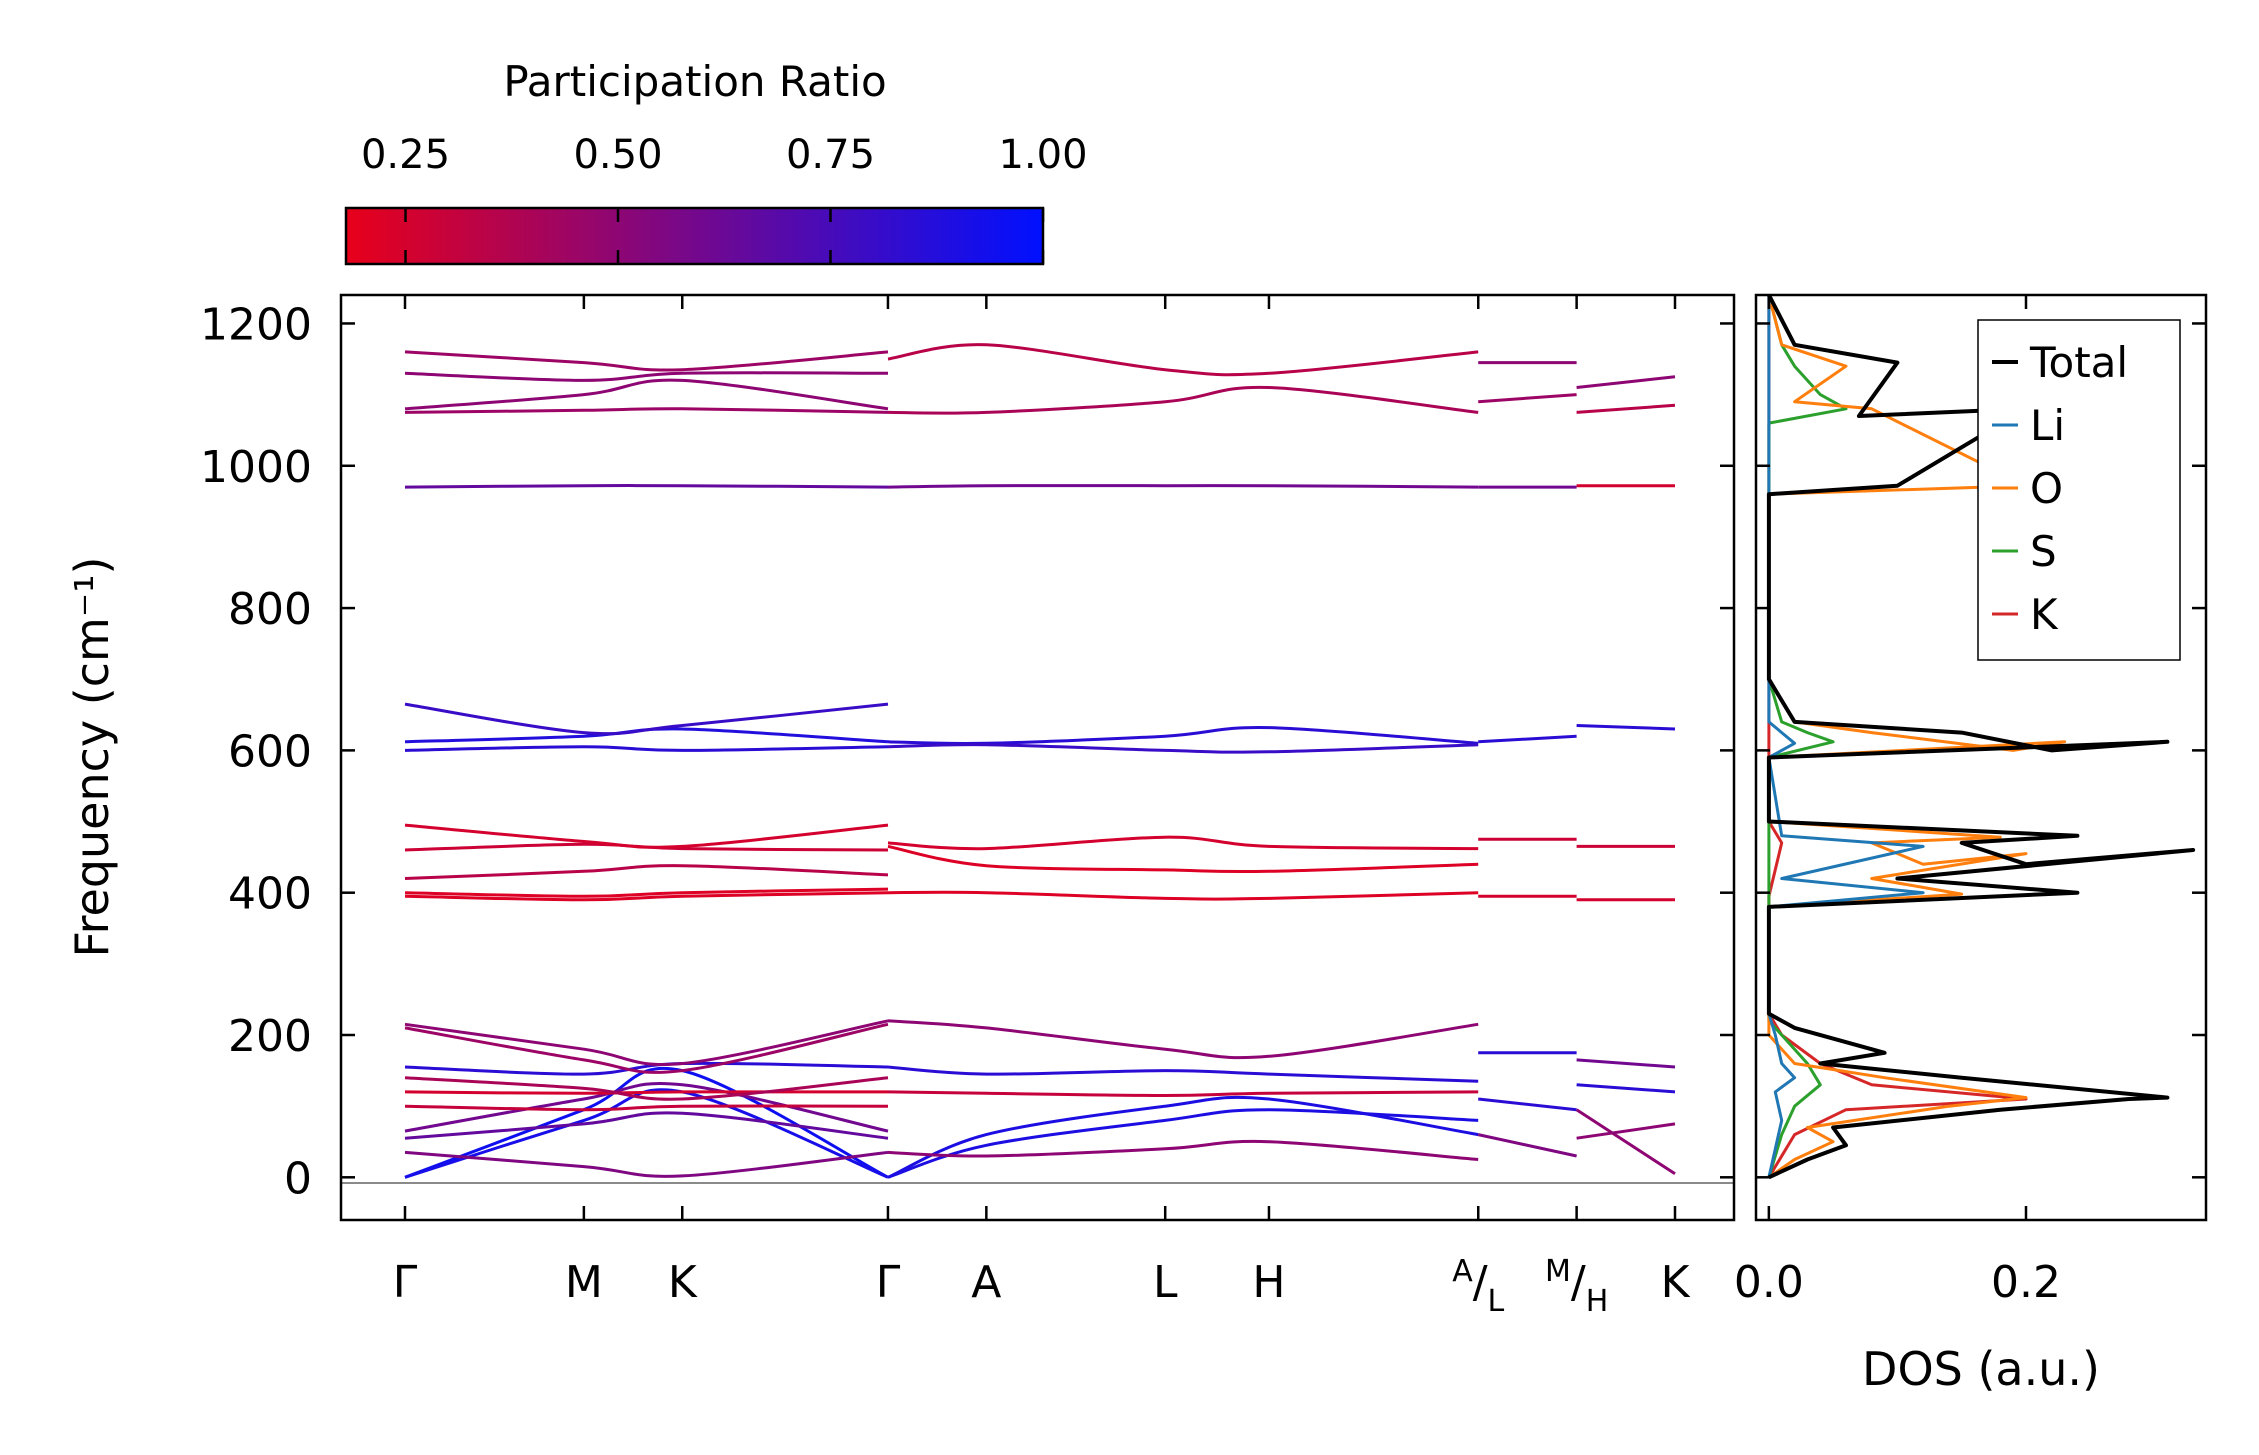 This screenshot has height=1455, width=2259. I want to click on x-tick-label: L, so click(1165, 1282).